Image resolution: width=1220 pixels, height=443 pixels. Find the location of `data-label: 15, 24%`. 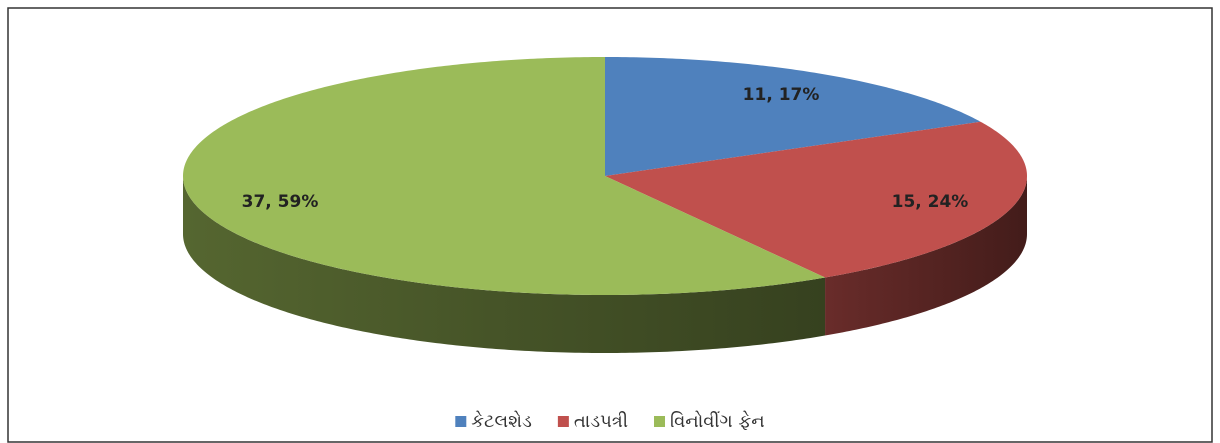

data-label: 15, 24% is located at coordinates (930, 202).